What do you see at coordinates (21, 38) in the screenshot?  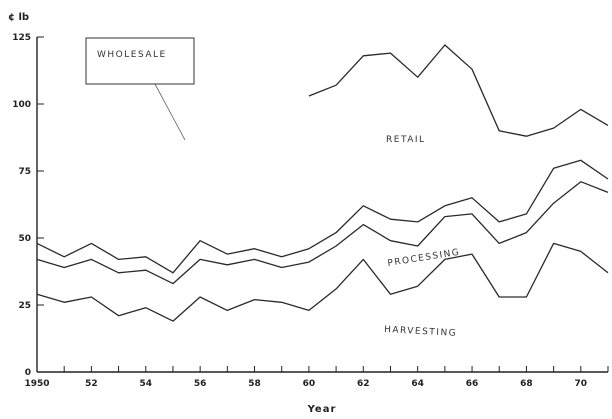 I see `y-tick-label: 125` at bounding box center [21, 38].